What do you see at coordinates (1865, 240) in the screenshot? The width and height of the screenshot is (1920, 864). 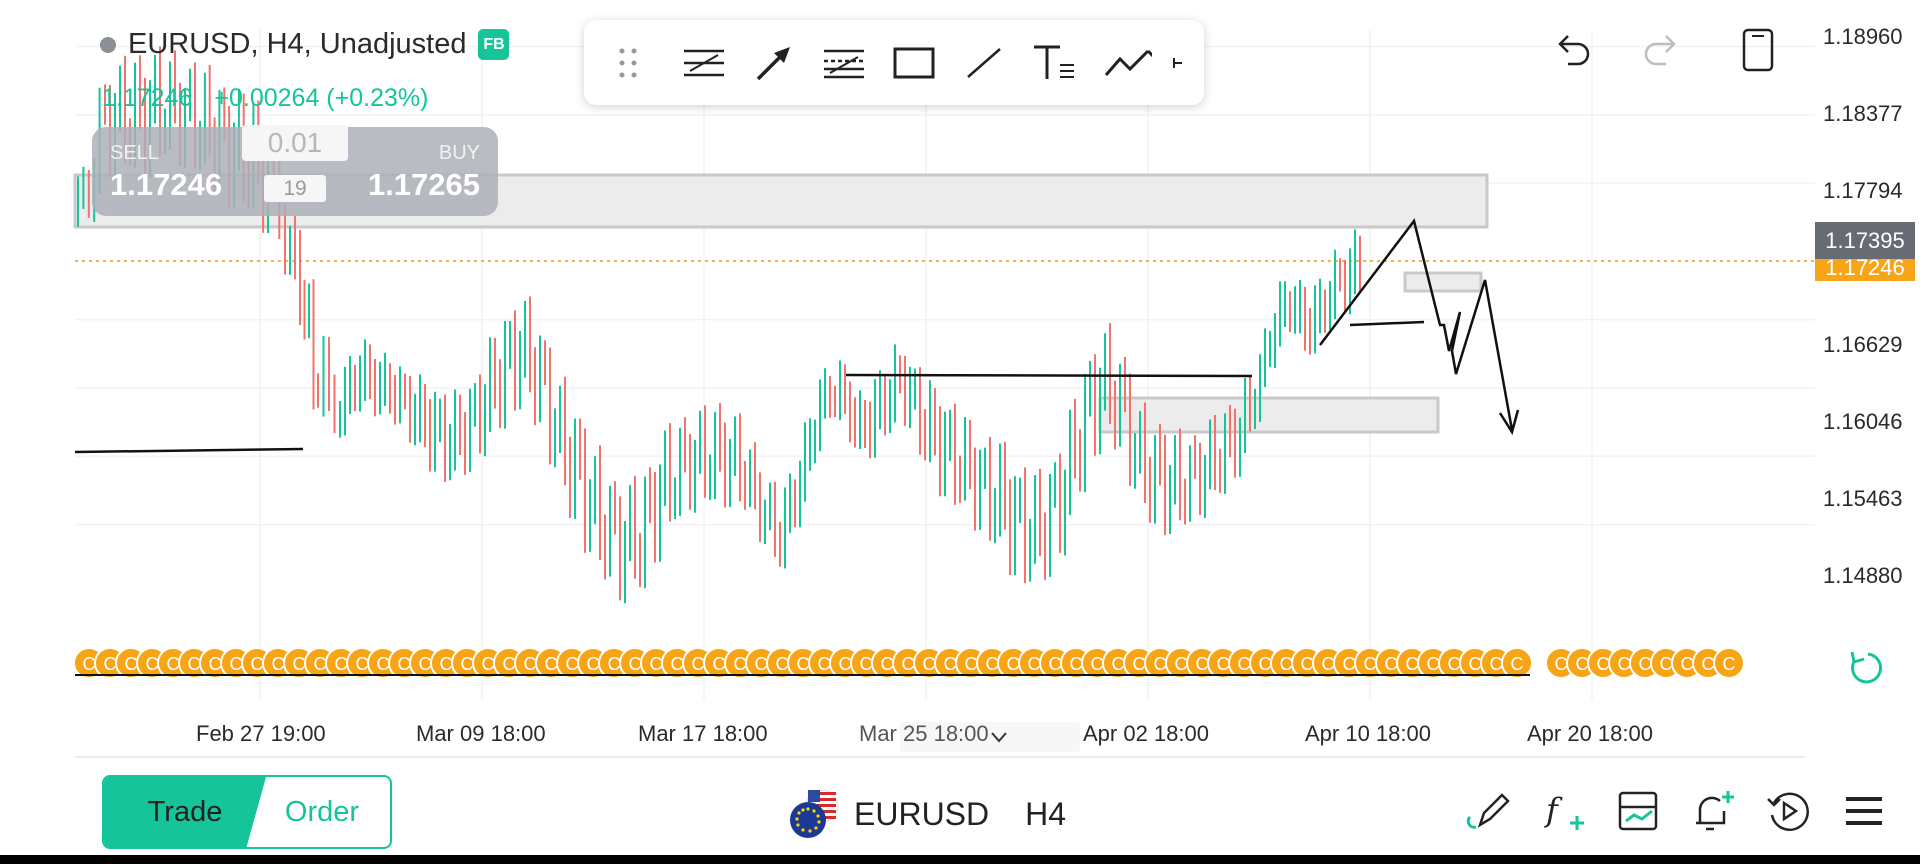 I see `current-price-tag: 1.17395` at bounding box center [1865, 240].